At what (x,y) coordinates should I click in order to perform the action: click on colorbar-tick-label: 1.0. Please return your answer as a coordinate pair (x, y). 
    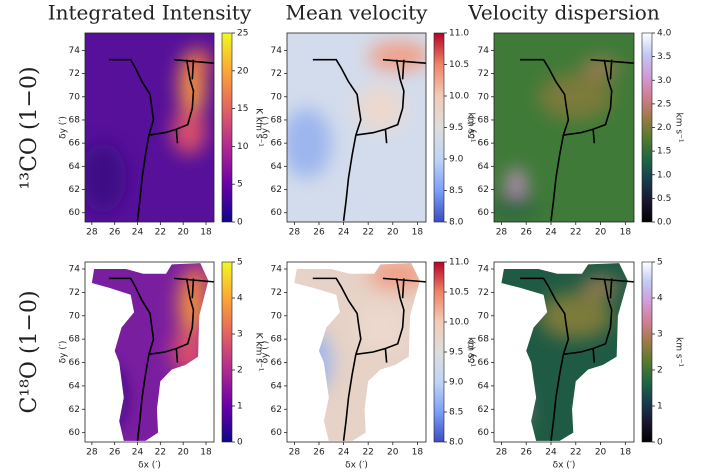
    Looking at the image, I should click on (664, 175).